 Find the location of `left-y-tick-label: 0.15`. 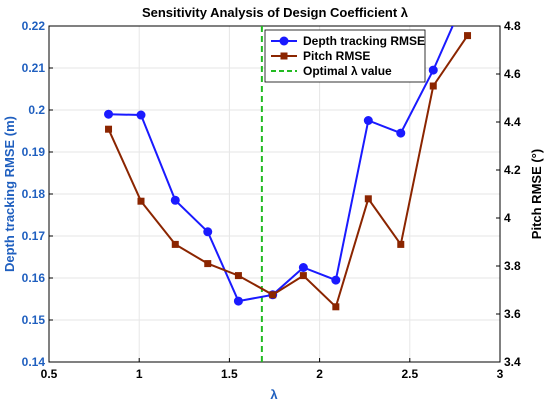

left-y-tick-label: 0.15 is located at coordinates (34, 320).